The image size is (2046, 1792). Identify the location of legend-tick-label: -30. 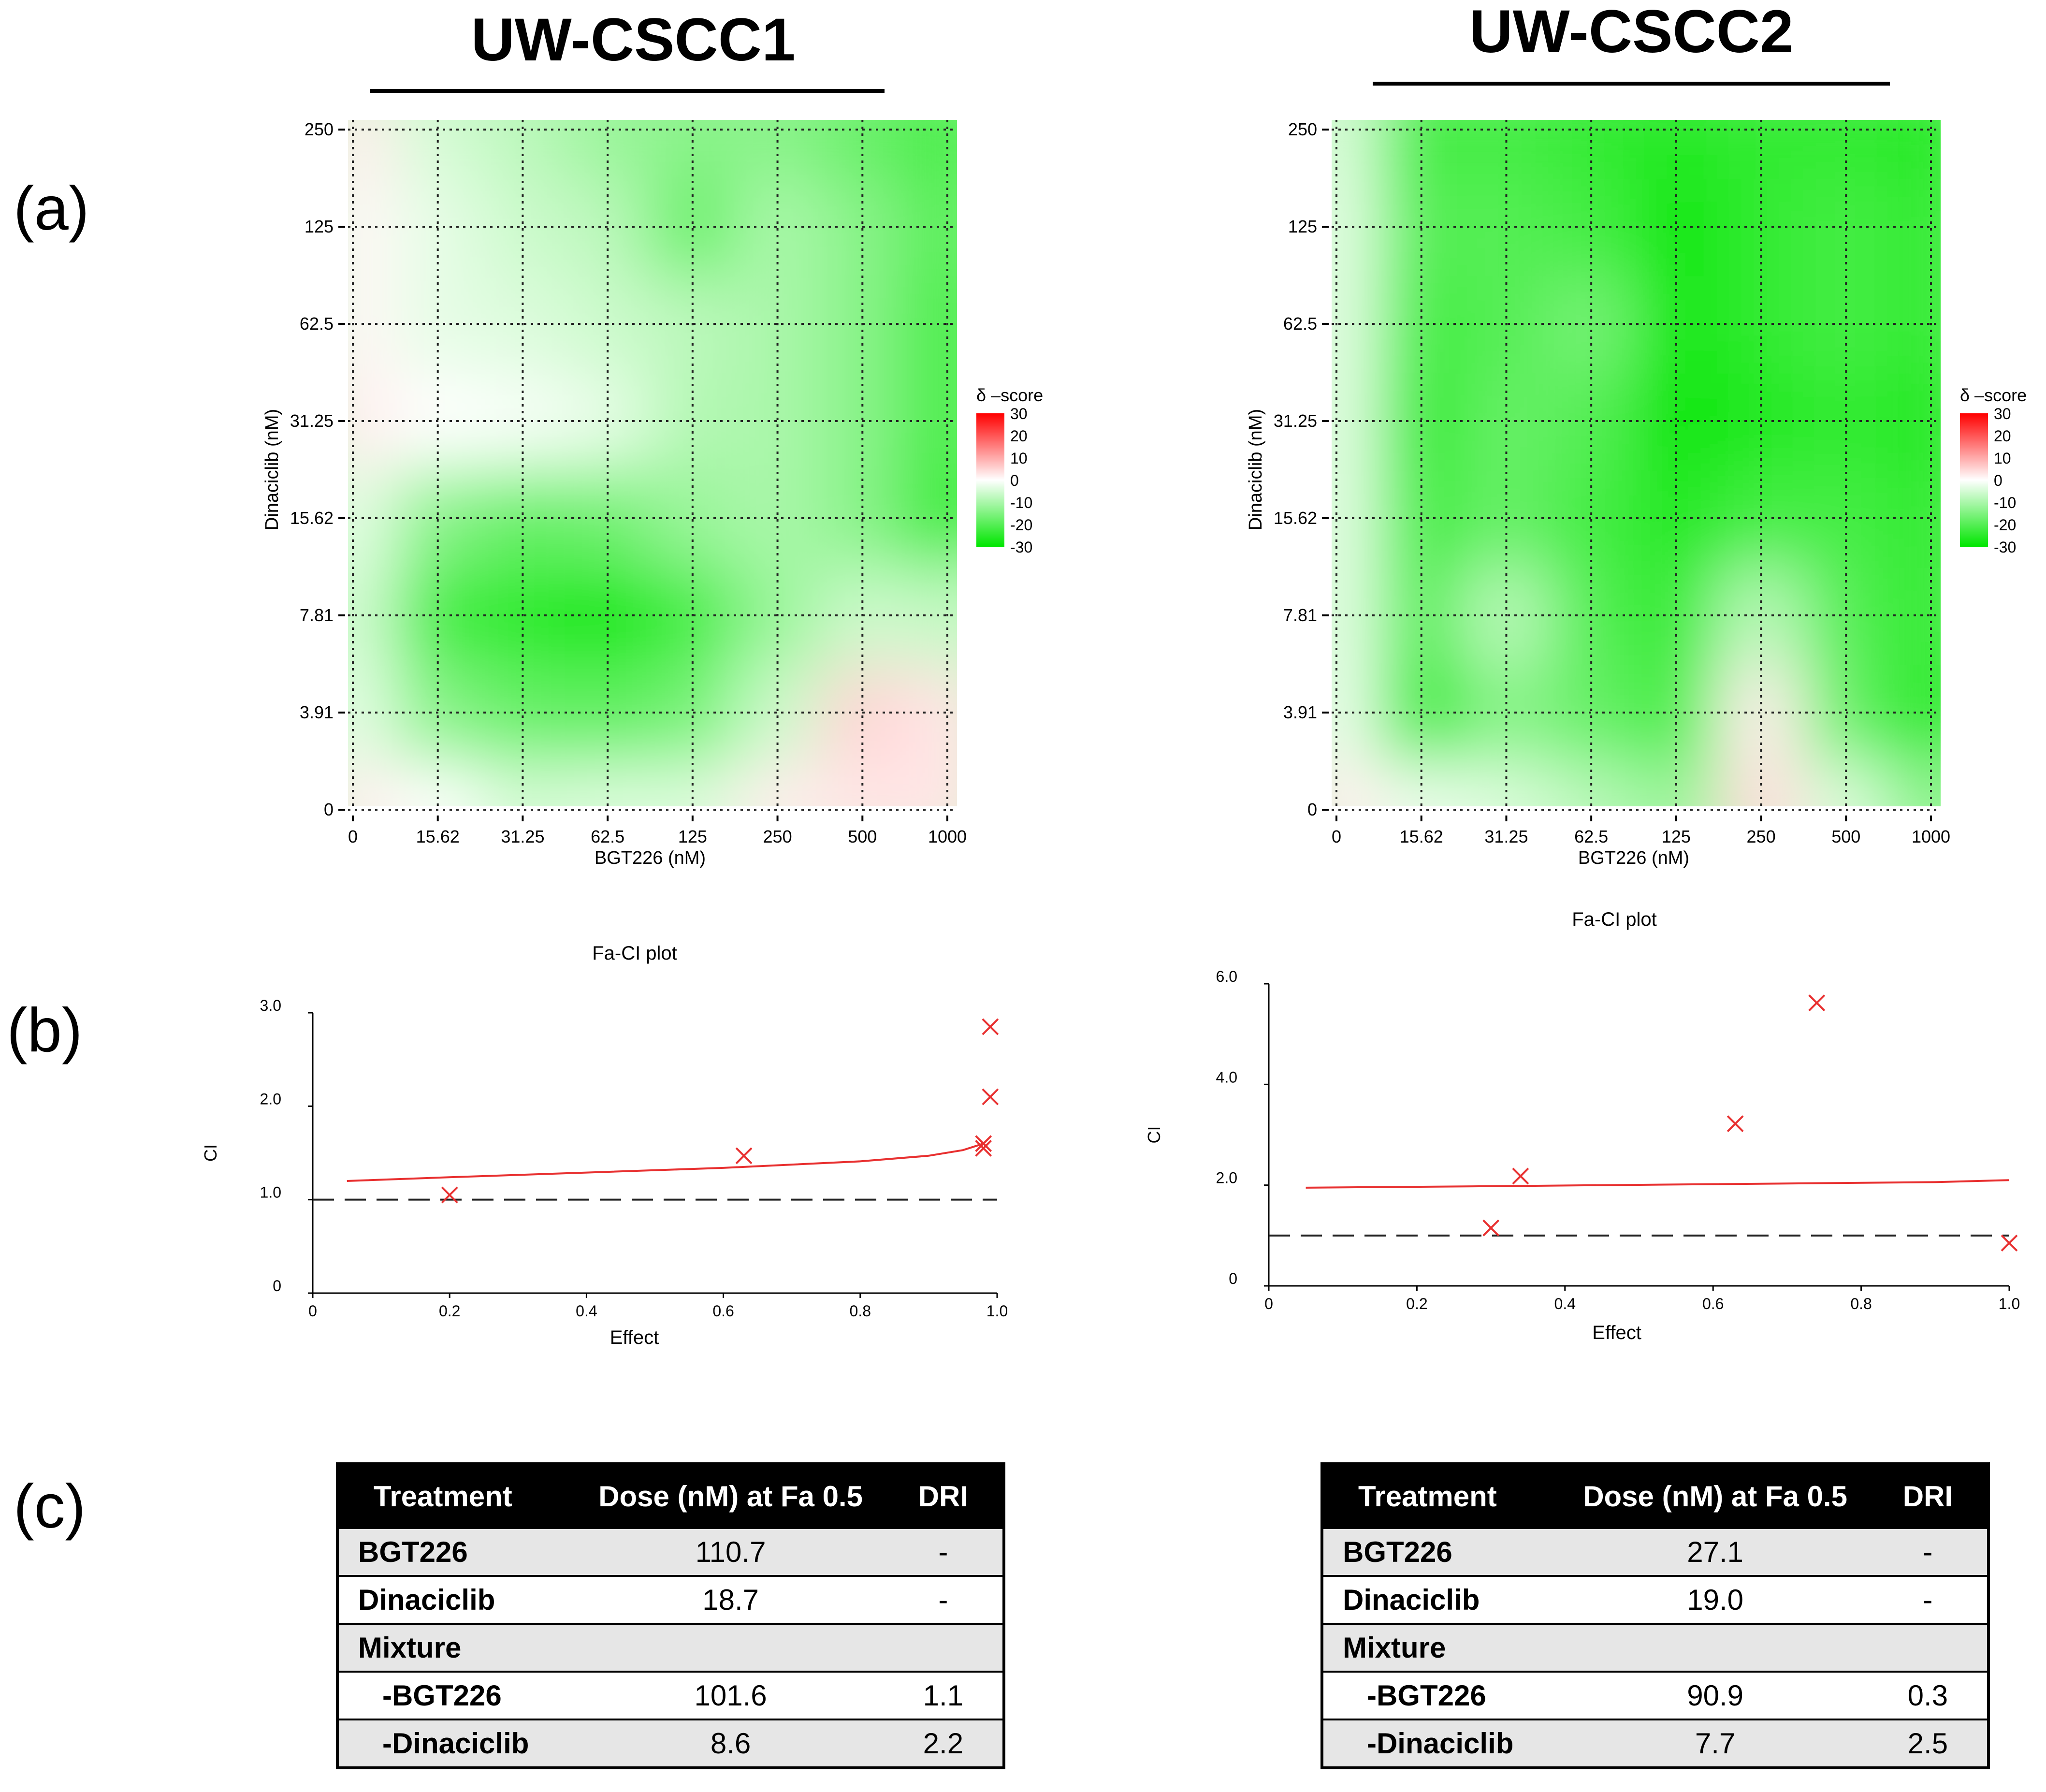
(1021, 547).